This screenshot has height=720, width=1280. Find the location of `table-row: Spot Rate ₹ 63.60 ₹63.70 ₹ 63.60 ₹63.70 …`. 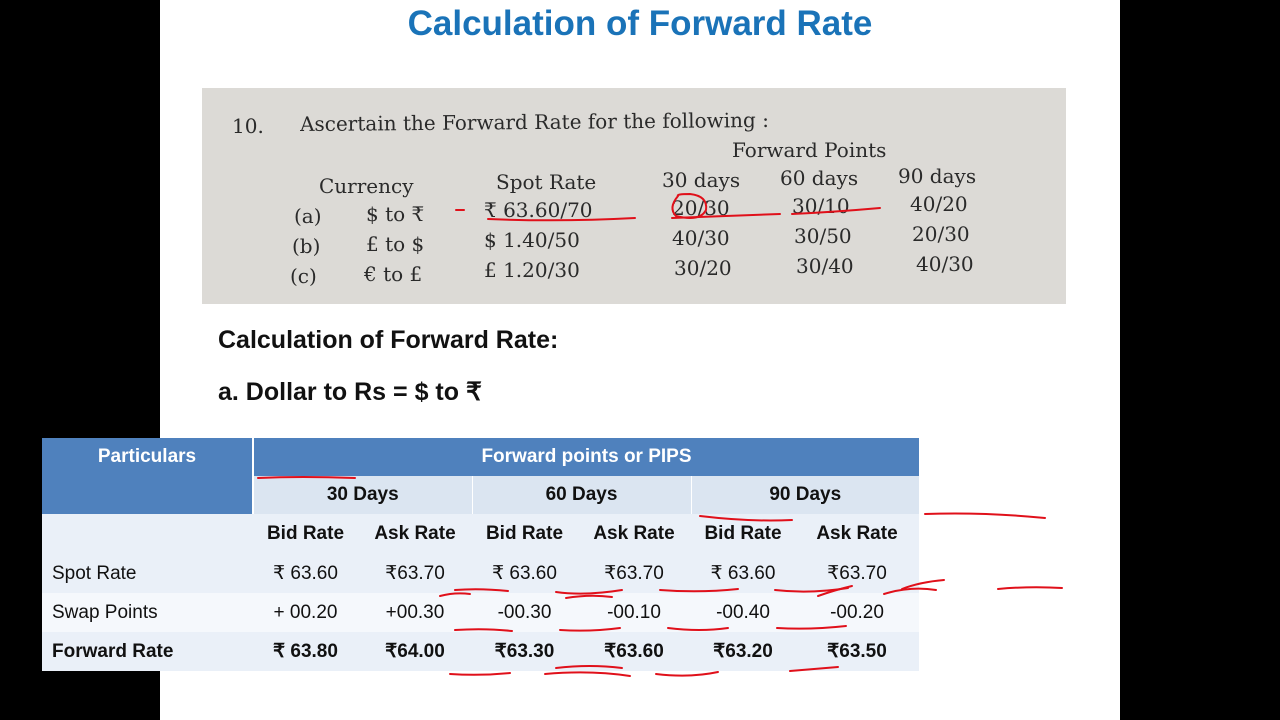

table-row: Spot Rate ₹ 63.60 ₹63.70 ₹ 63.60 ₹63.70 … is located at coordinates (480, 573).